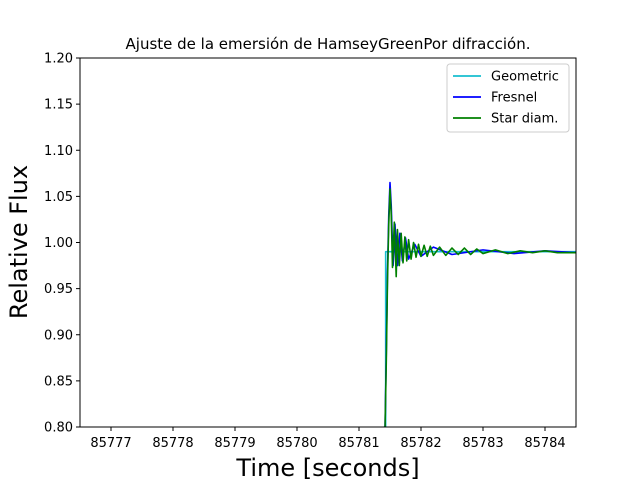  What do you see at coordinates (482, 443) in the screenshot?
I see `x-tick-label: 85783` at bounding box center [482, 443].